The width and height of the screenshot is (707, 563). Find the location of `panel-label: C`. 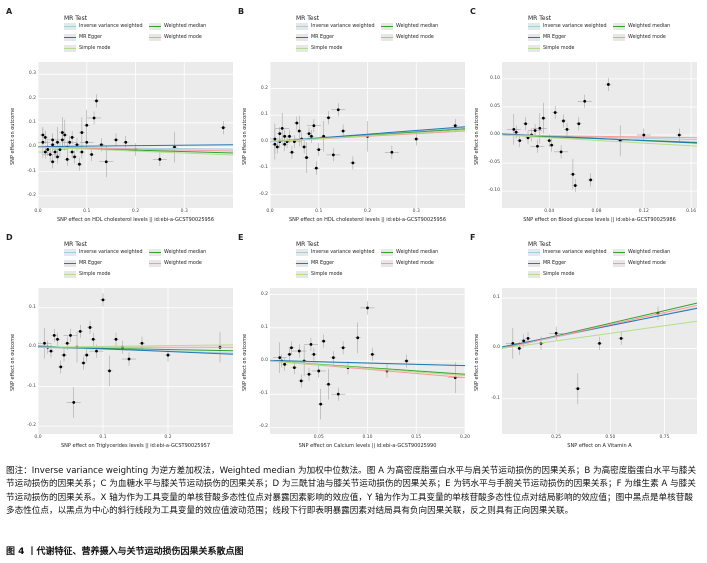

panel-label: C is located at coordinates (473, 11).